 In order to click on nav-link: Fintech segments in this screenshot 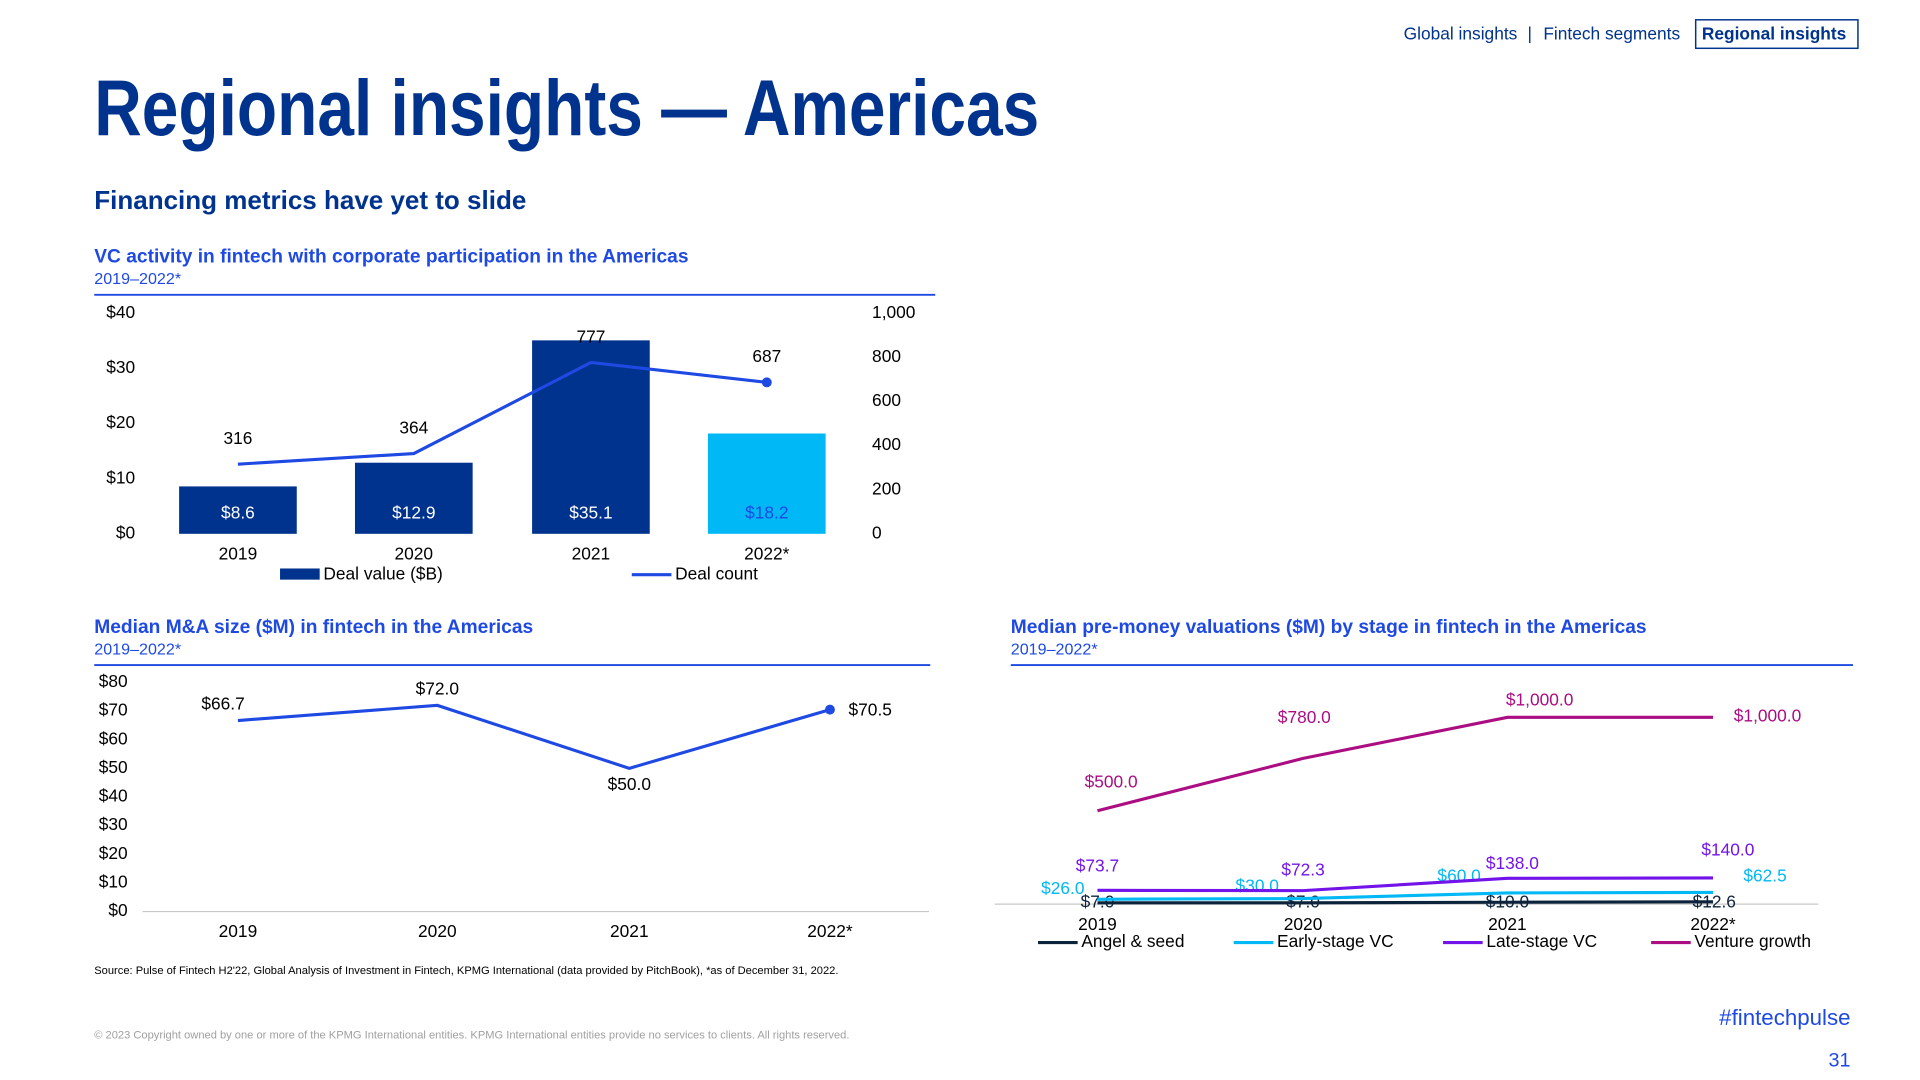, I will do `click(1611, 33)`.